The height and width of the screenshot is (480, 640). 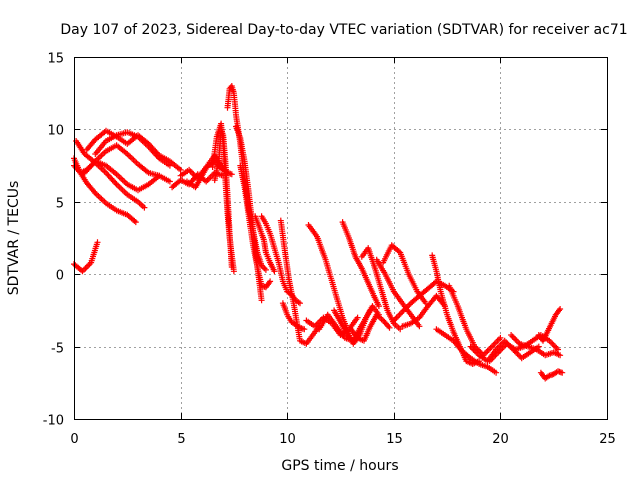 I want to click on x-axis-label: GPS time / hours, so click(x=339, y=466).